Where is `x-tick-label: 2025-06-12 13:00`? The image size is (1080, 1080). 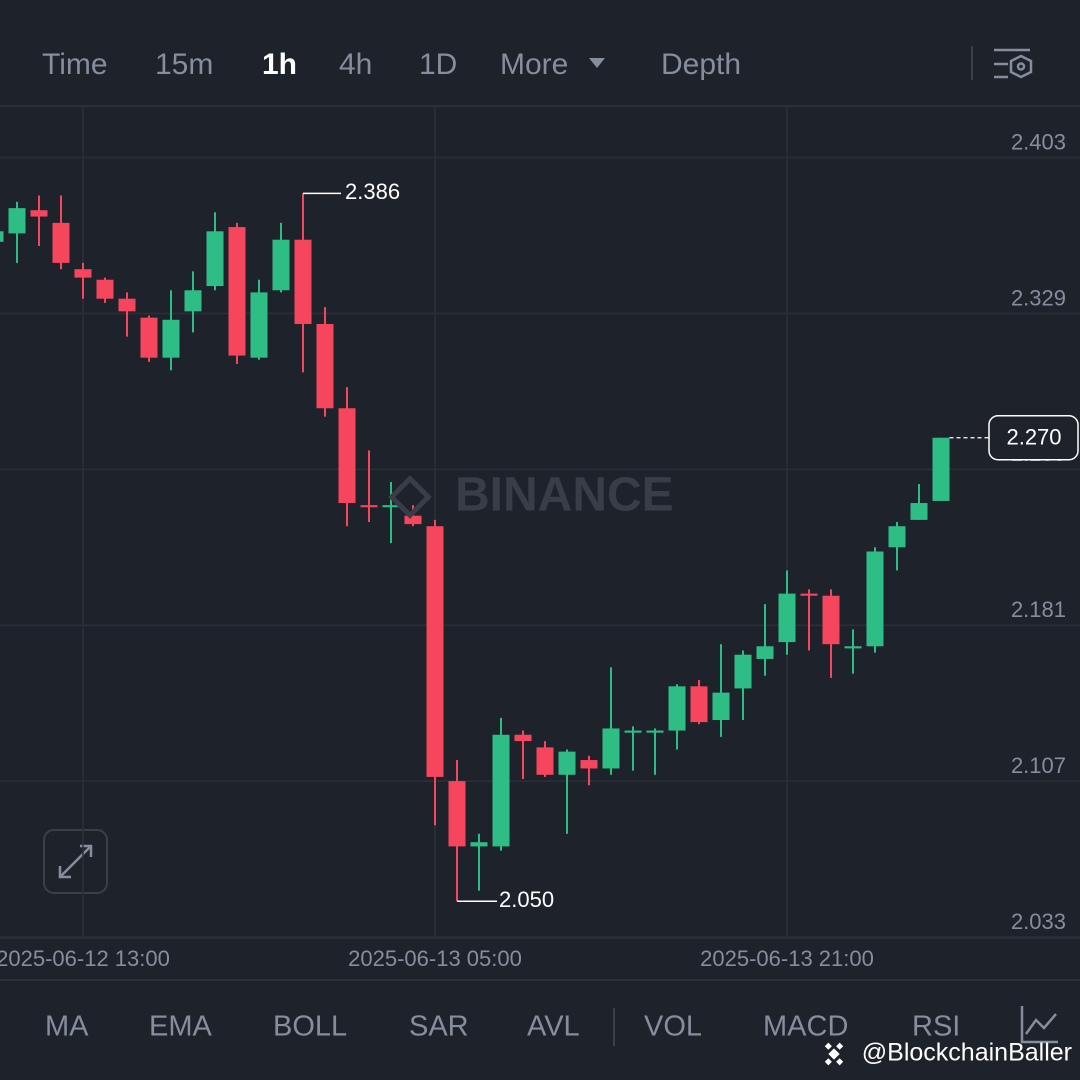
x-tick-label: 2025-06-12 13:00 is located at coordinates (85, 958).